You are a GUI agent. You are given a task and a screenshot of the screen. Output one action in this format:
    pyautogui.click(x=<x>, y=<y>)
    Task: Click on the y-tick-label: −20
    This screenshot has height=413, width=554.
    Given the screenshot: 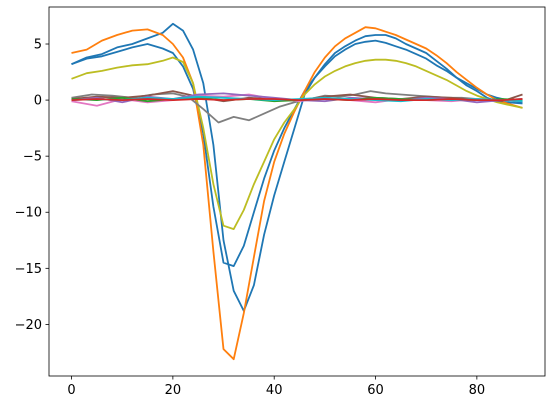 What is the action you would take?
    pyautogui.click(x=28, y=325)
    